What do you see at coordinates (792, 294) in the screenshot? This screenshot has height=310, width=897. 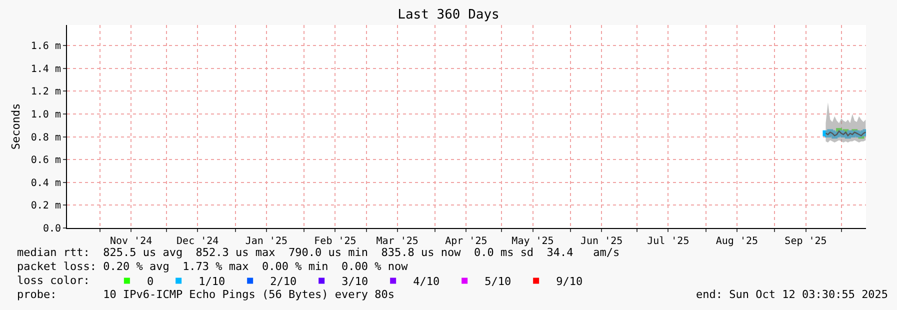 I see `text: end: Sun Oct 12 03:30:55 2025` at bounding box center [792, 294].